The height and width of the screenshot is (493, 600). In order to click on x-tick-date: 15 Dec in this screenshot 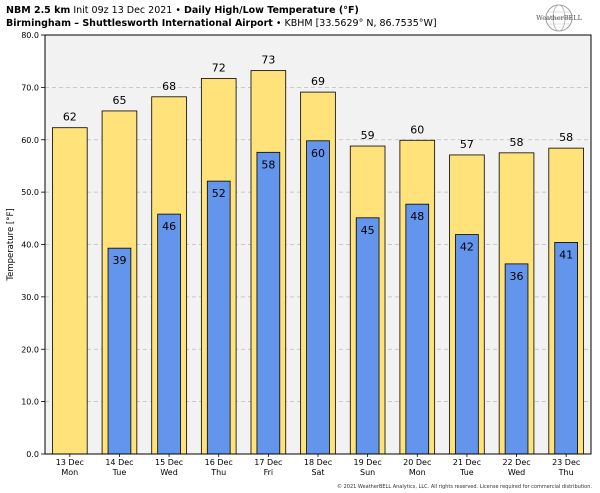, I will do `click(169, 462)`.